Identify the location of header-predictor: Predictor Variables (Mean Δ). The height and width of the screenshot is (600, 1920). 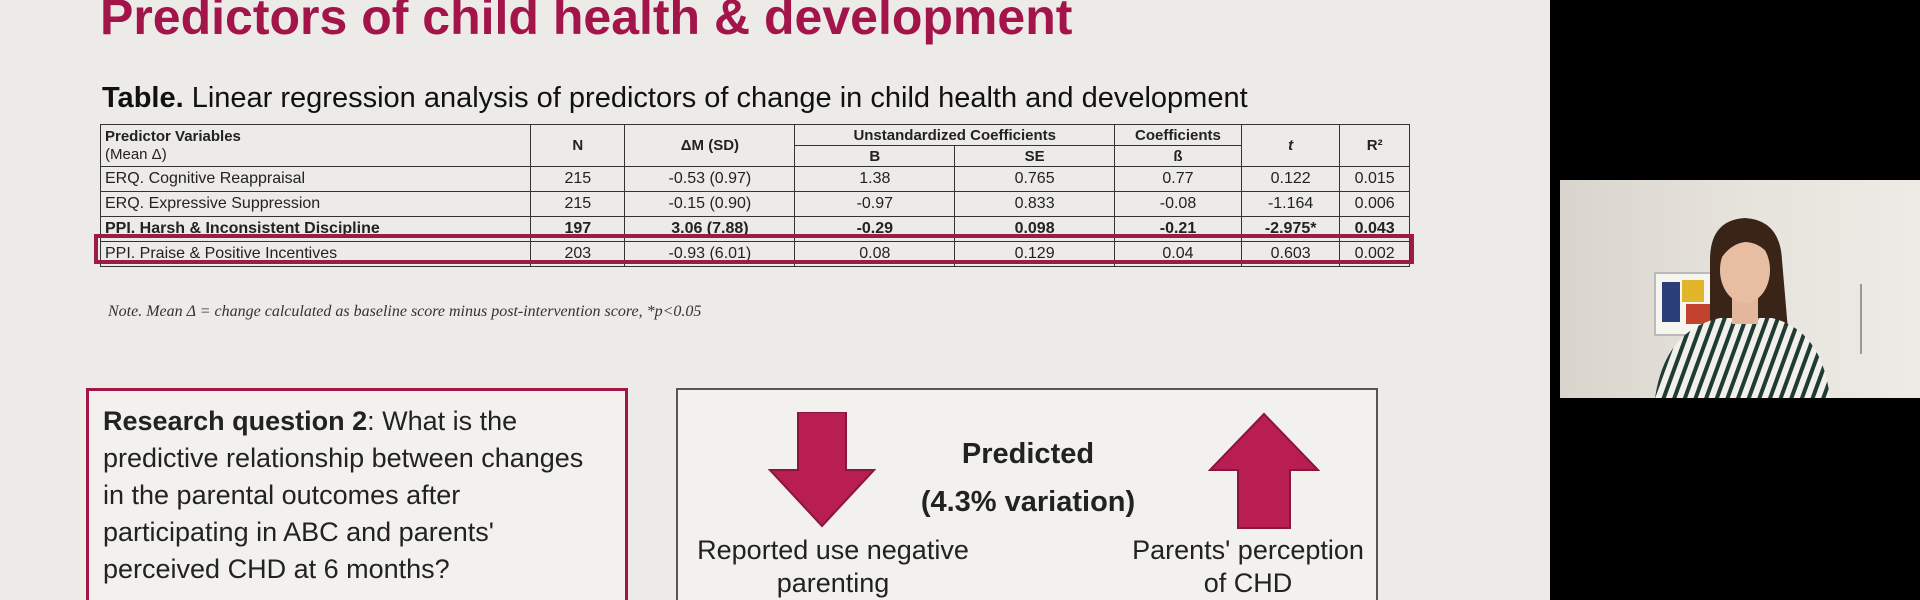
(315, 145).